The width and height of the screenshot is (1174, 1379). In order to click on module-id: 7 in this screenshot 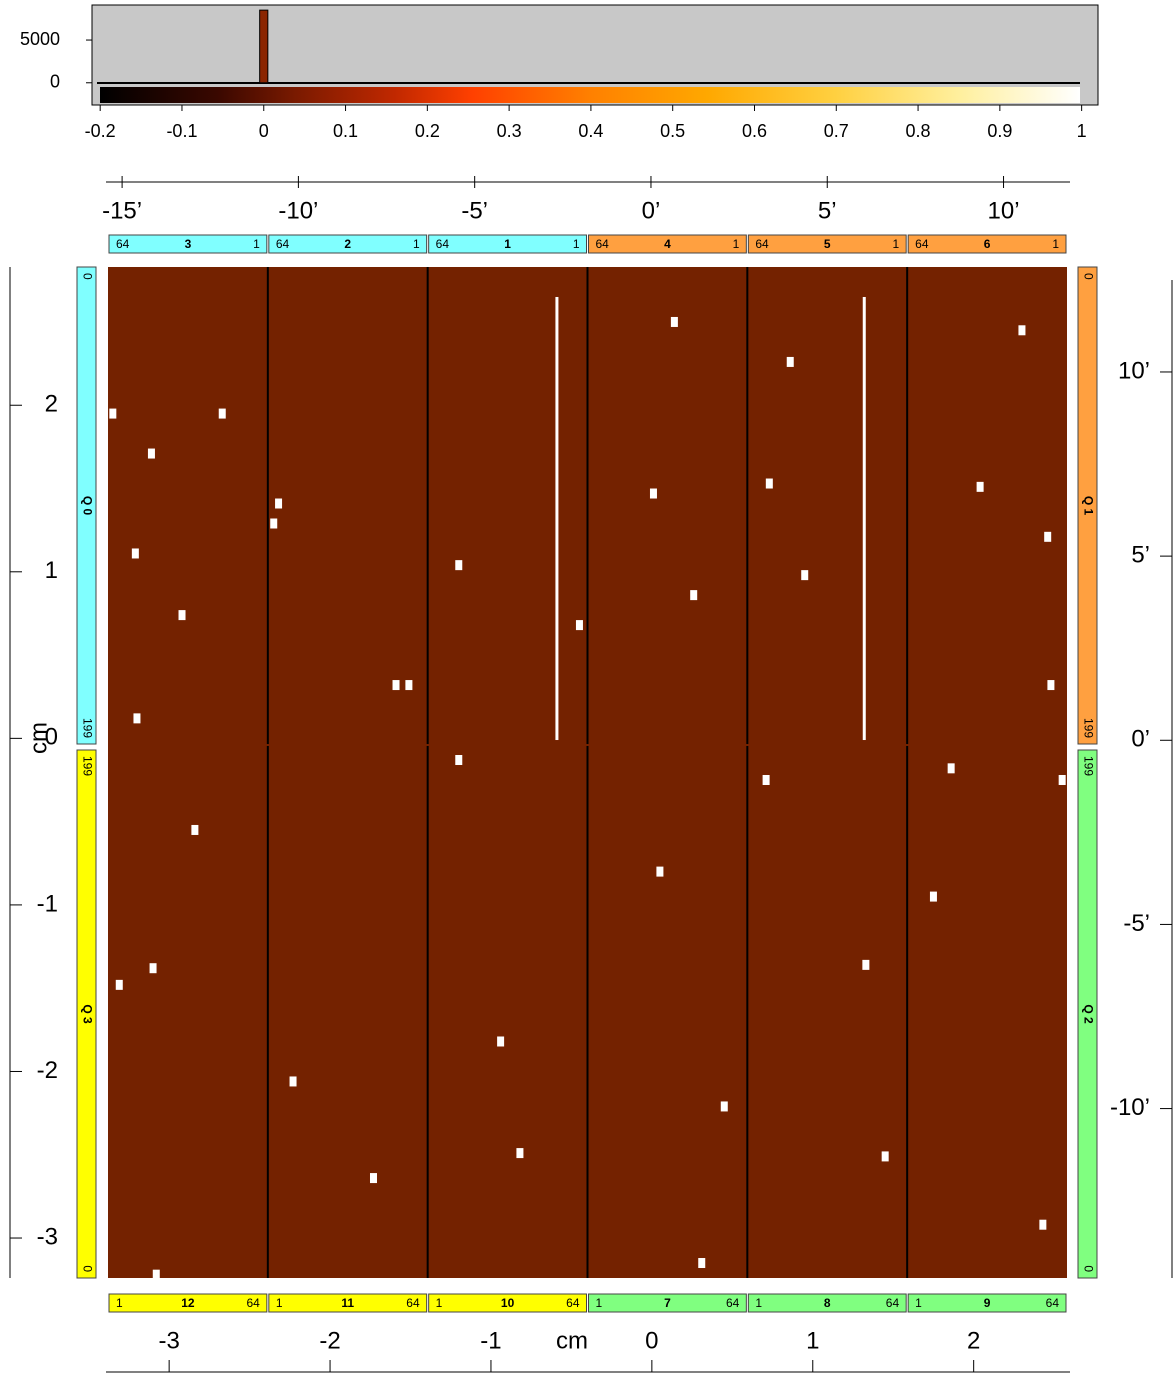, I will do `click(667, 1303)`.